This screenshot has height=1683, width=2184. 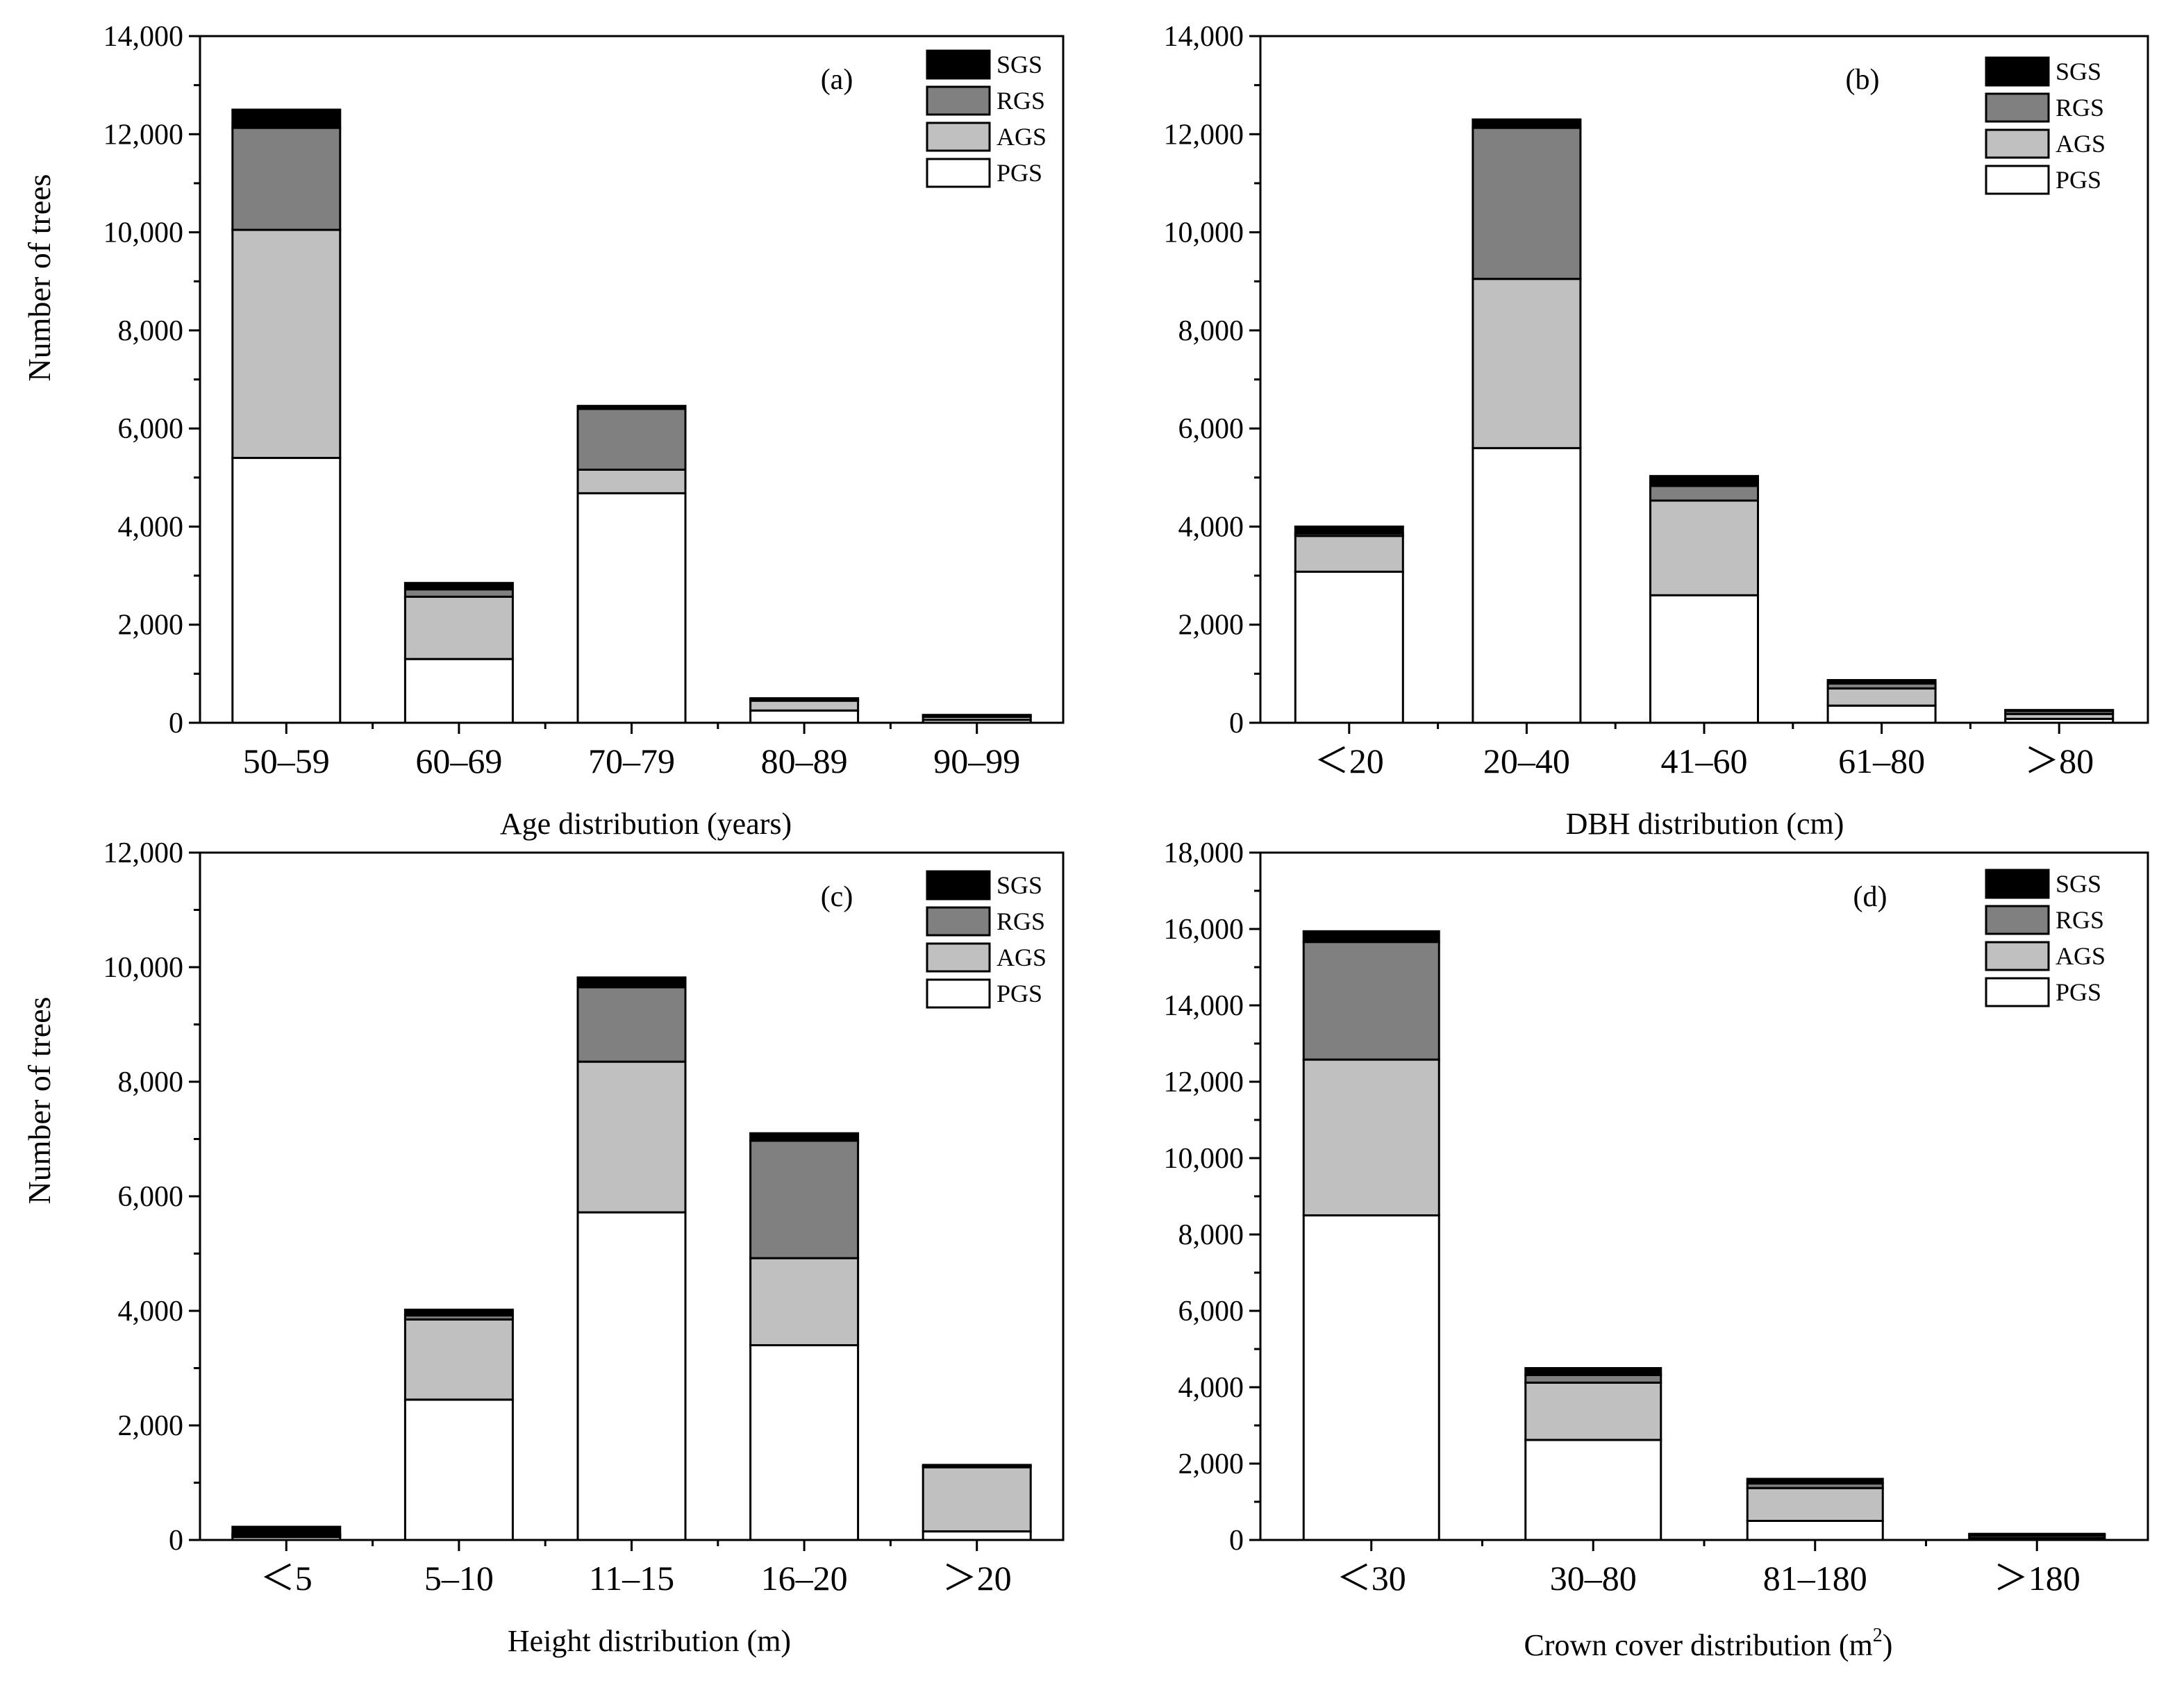 I want to click on legend-label-sgs-a: SGS, so click(x=1019, y=64).